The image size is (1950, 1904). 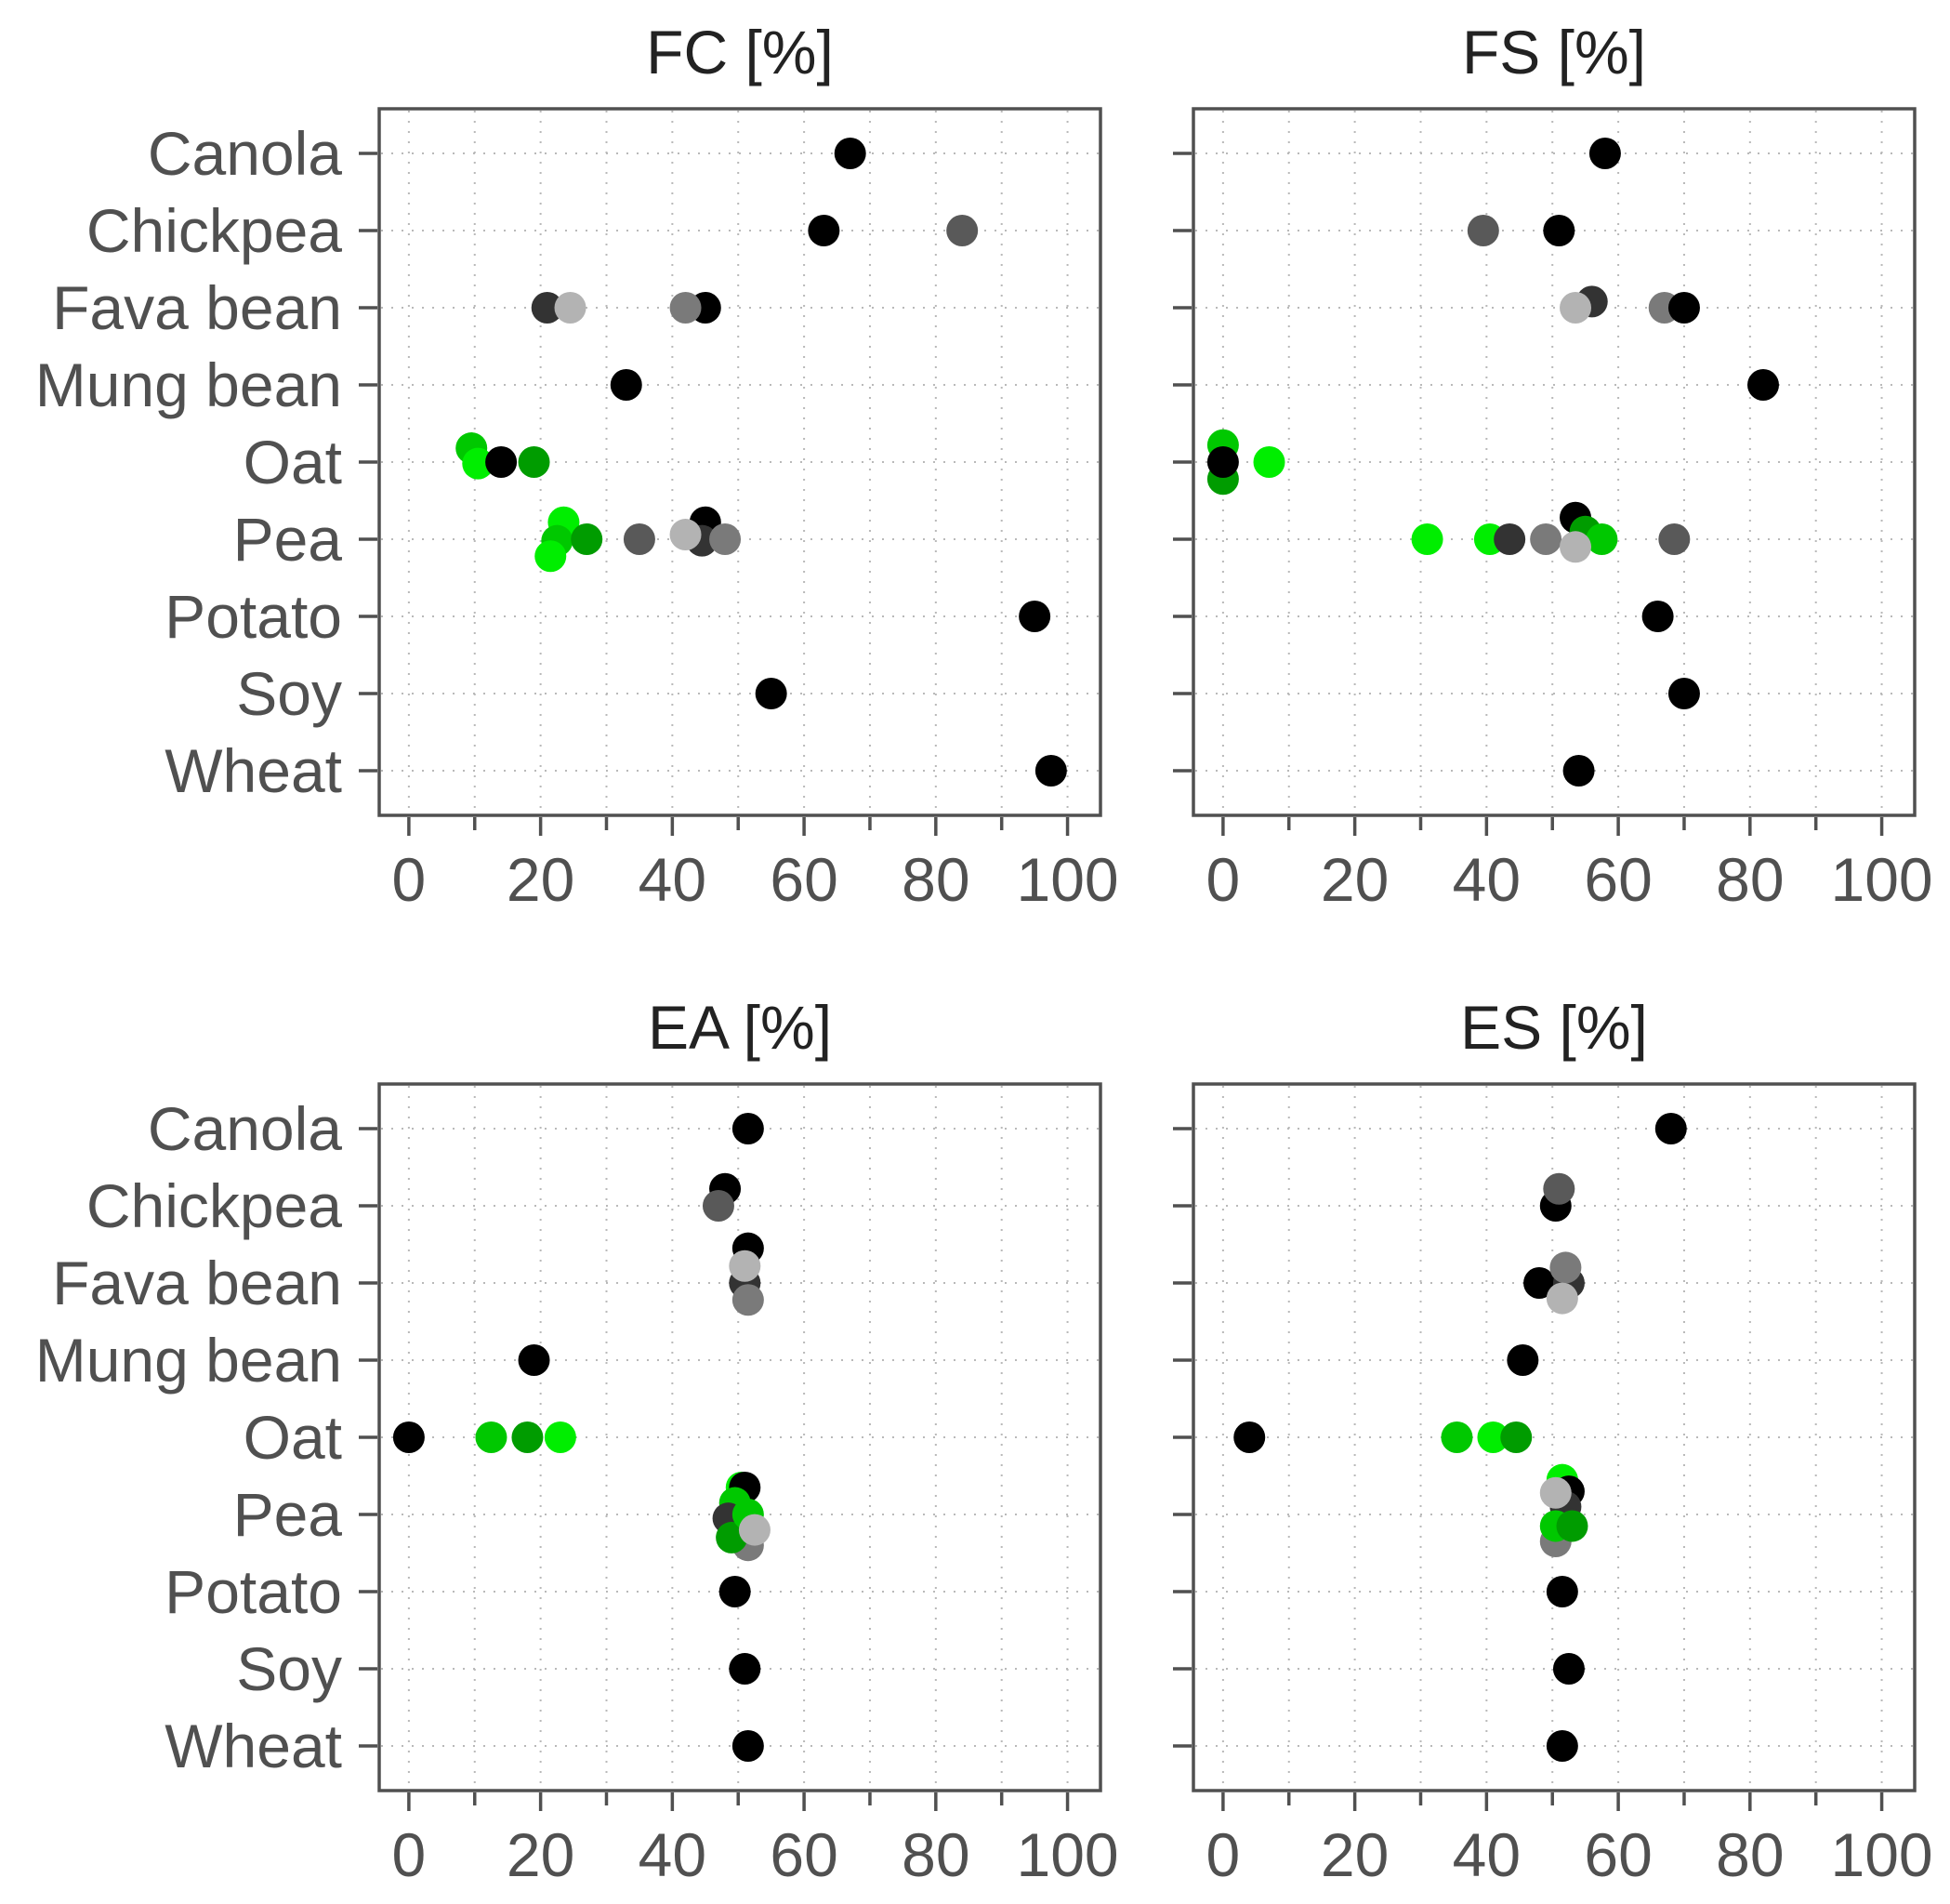 What do you see at coordinates (740, 1027) in the screenshot?
I see `panel-title: EA [%]` at bounding box center [740, 1027].